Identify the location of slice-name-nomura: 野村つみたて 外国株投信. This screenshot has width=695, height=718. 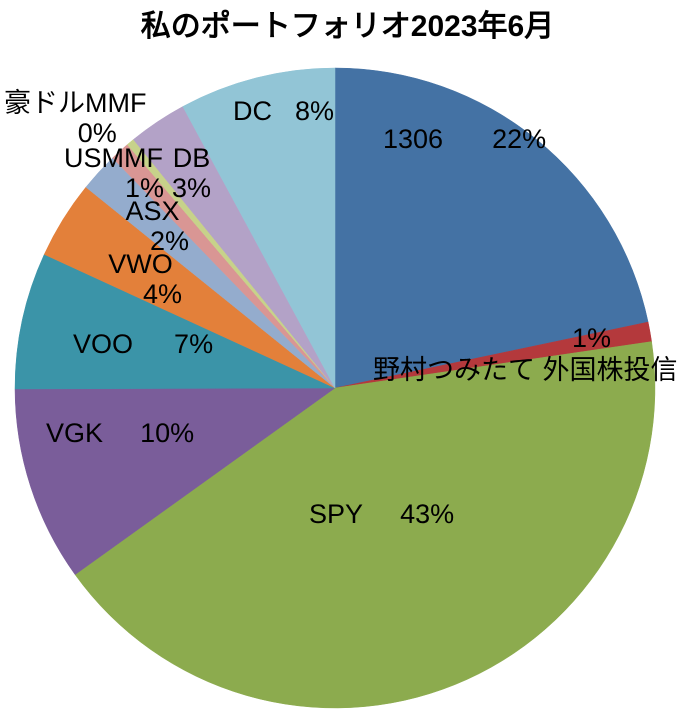
(525, 370).